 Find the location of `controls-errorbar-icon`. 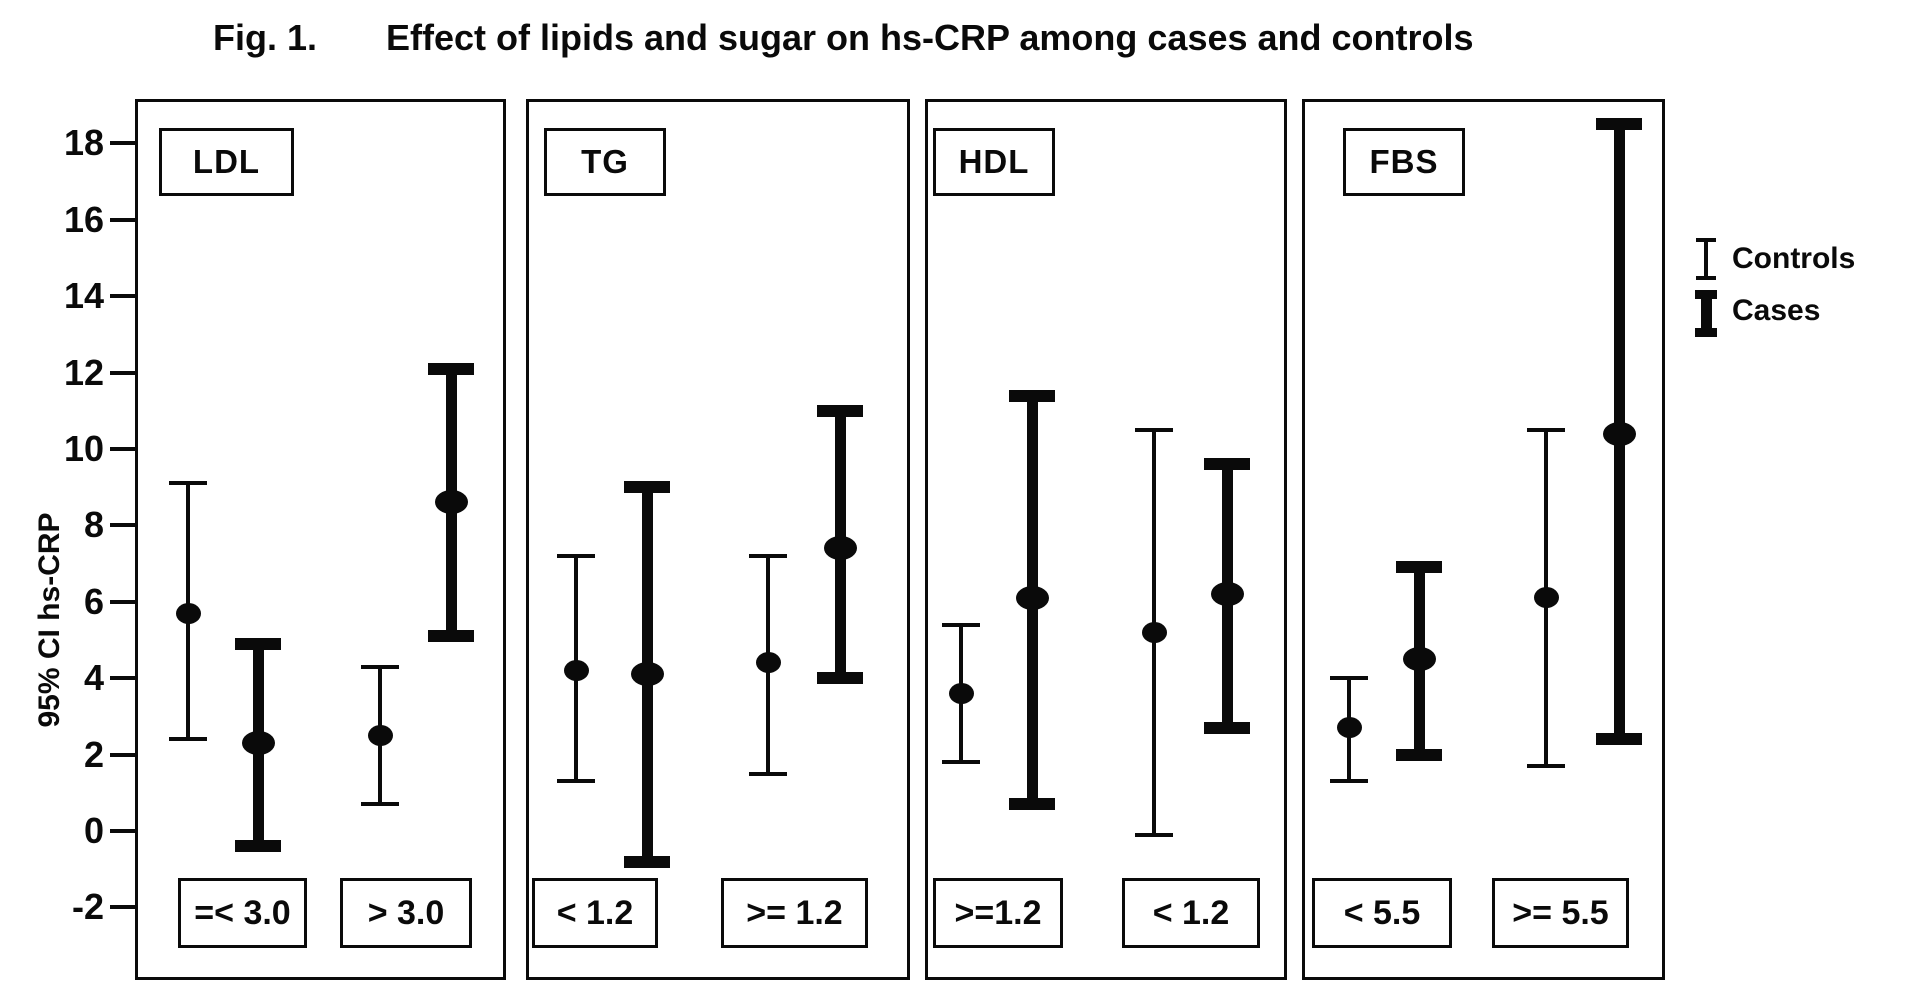

controls-errorbar-icon is located at coordinates (1706, 259).